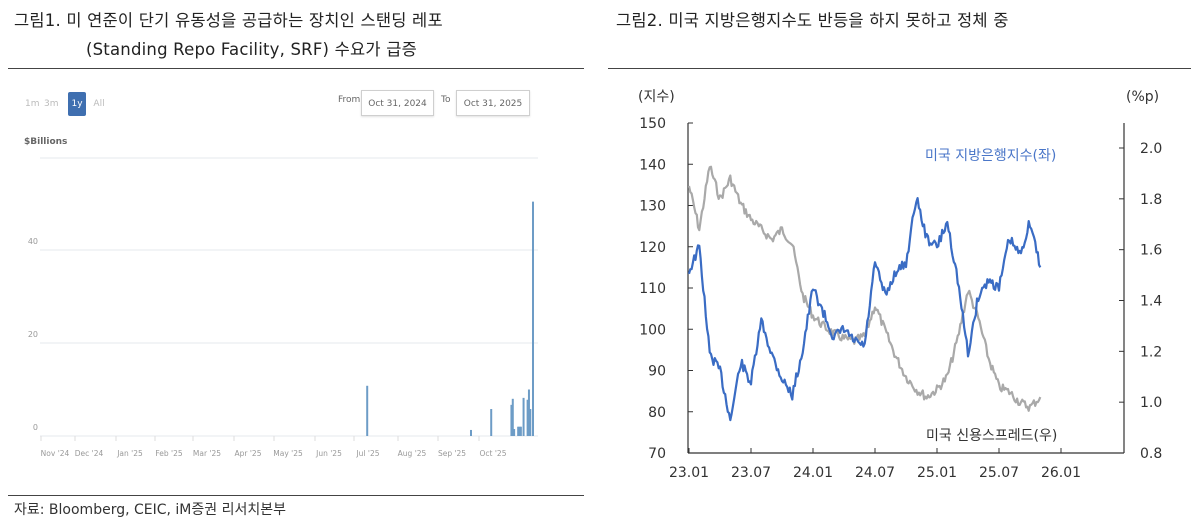 The width and height of the screenshot is (1199, 525). I want to click on x-tick-label: Feb '25, so click(168, 453).